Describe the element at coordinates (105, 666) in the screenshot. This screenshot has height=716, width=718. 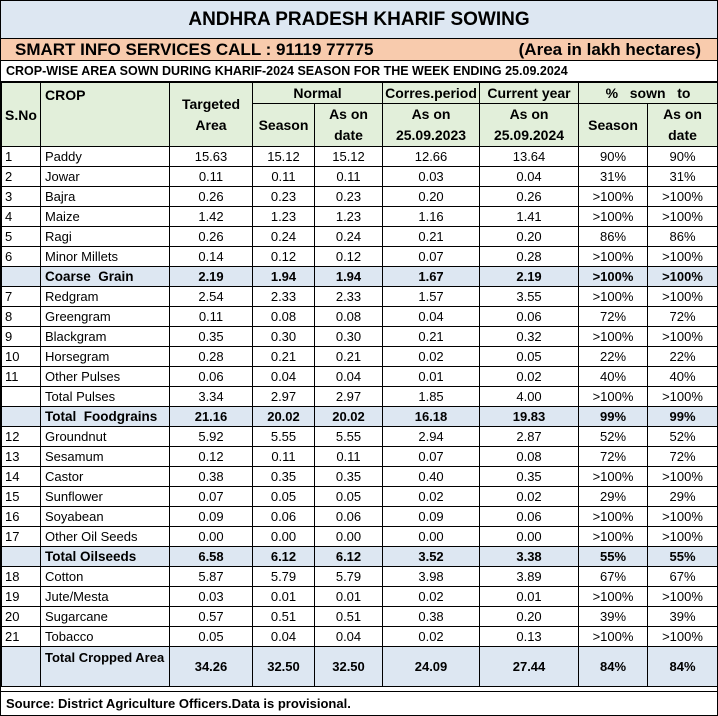
I see `cell-crop: Total Cropped Area` at that location.